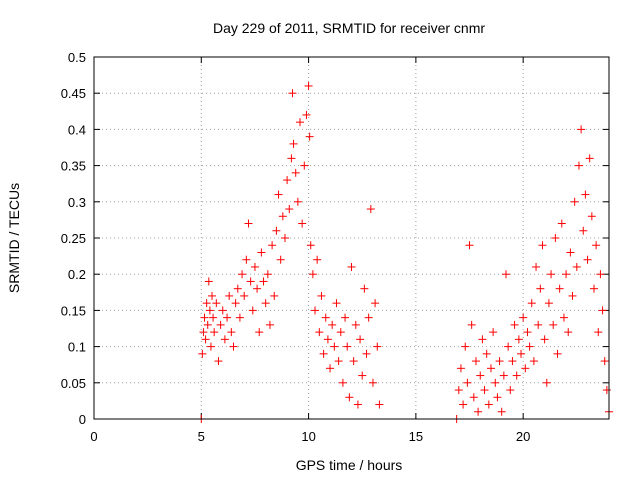  I want to click on x-tick-label: 10, so click(308, 436).